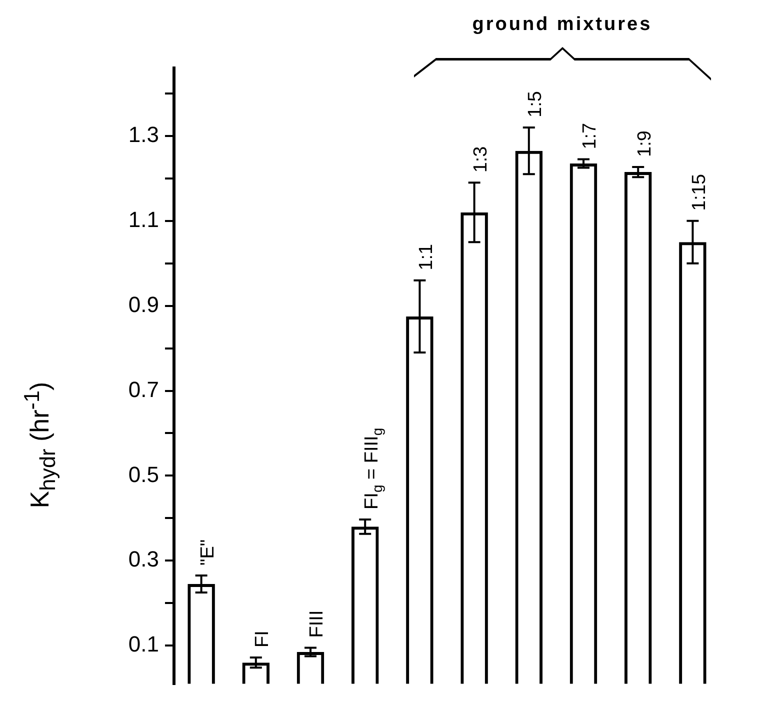 This screenshot has width=758, height=703. I want to click on y-tick-label: 0.5, so click(143, 474).